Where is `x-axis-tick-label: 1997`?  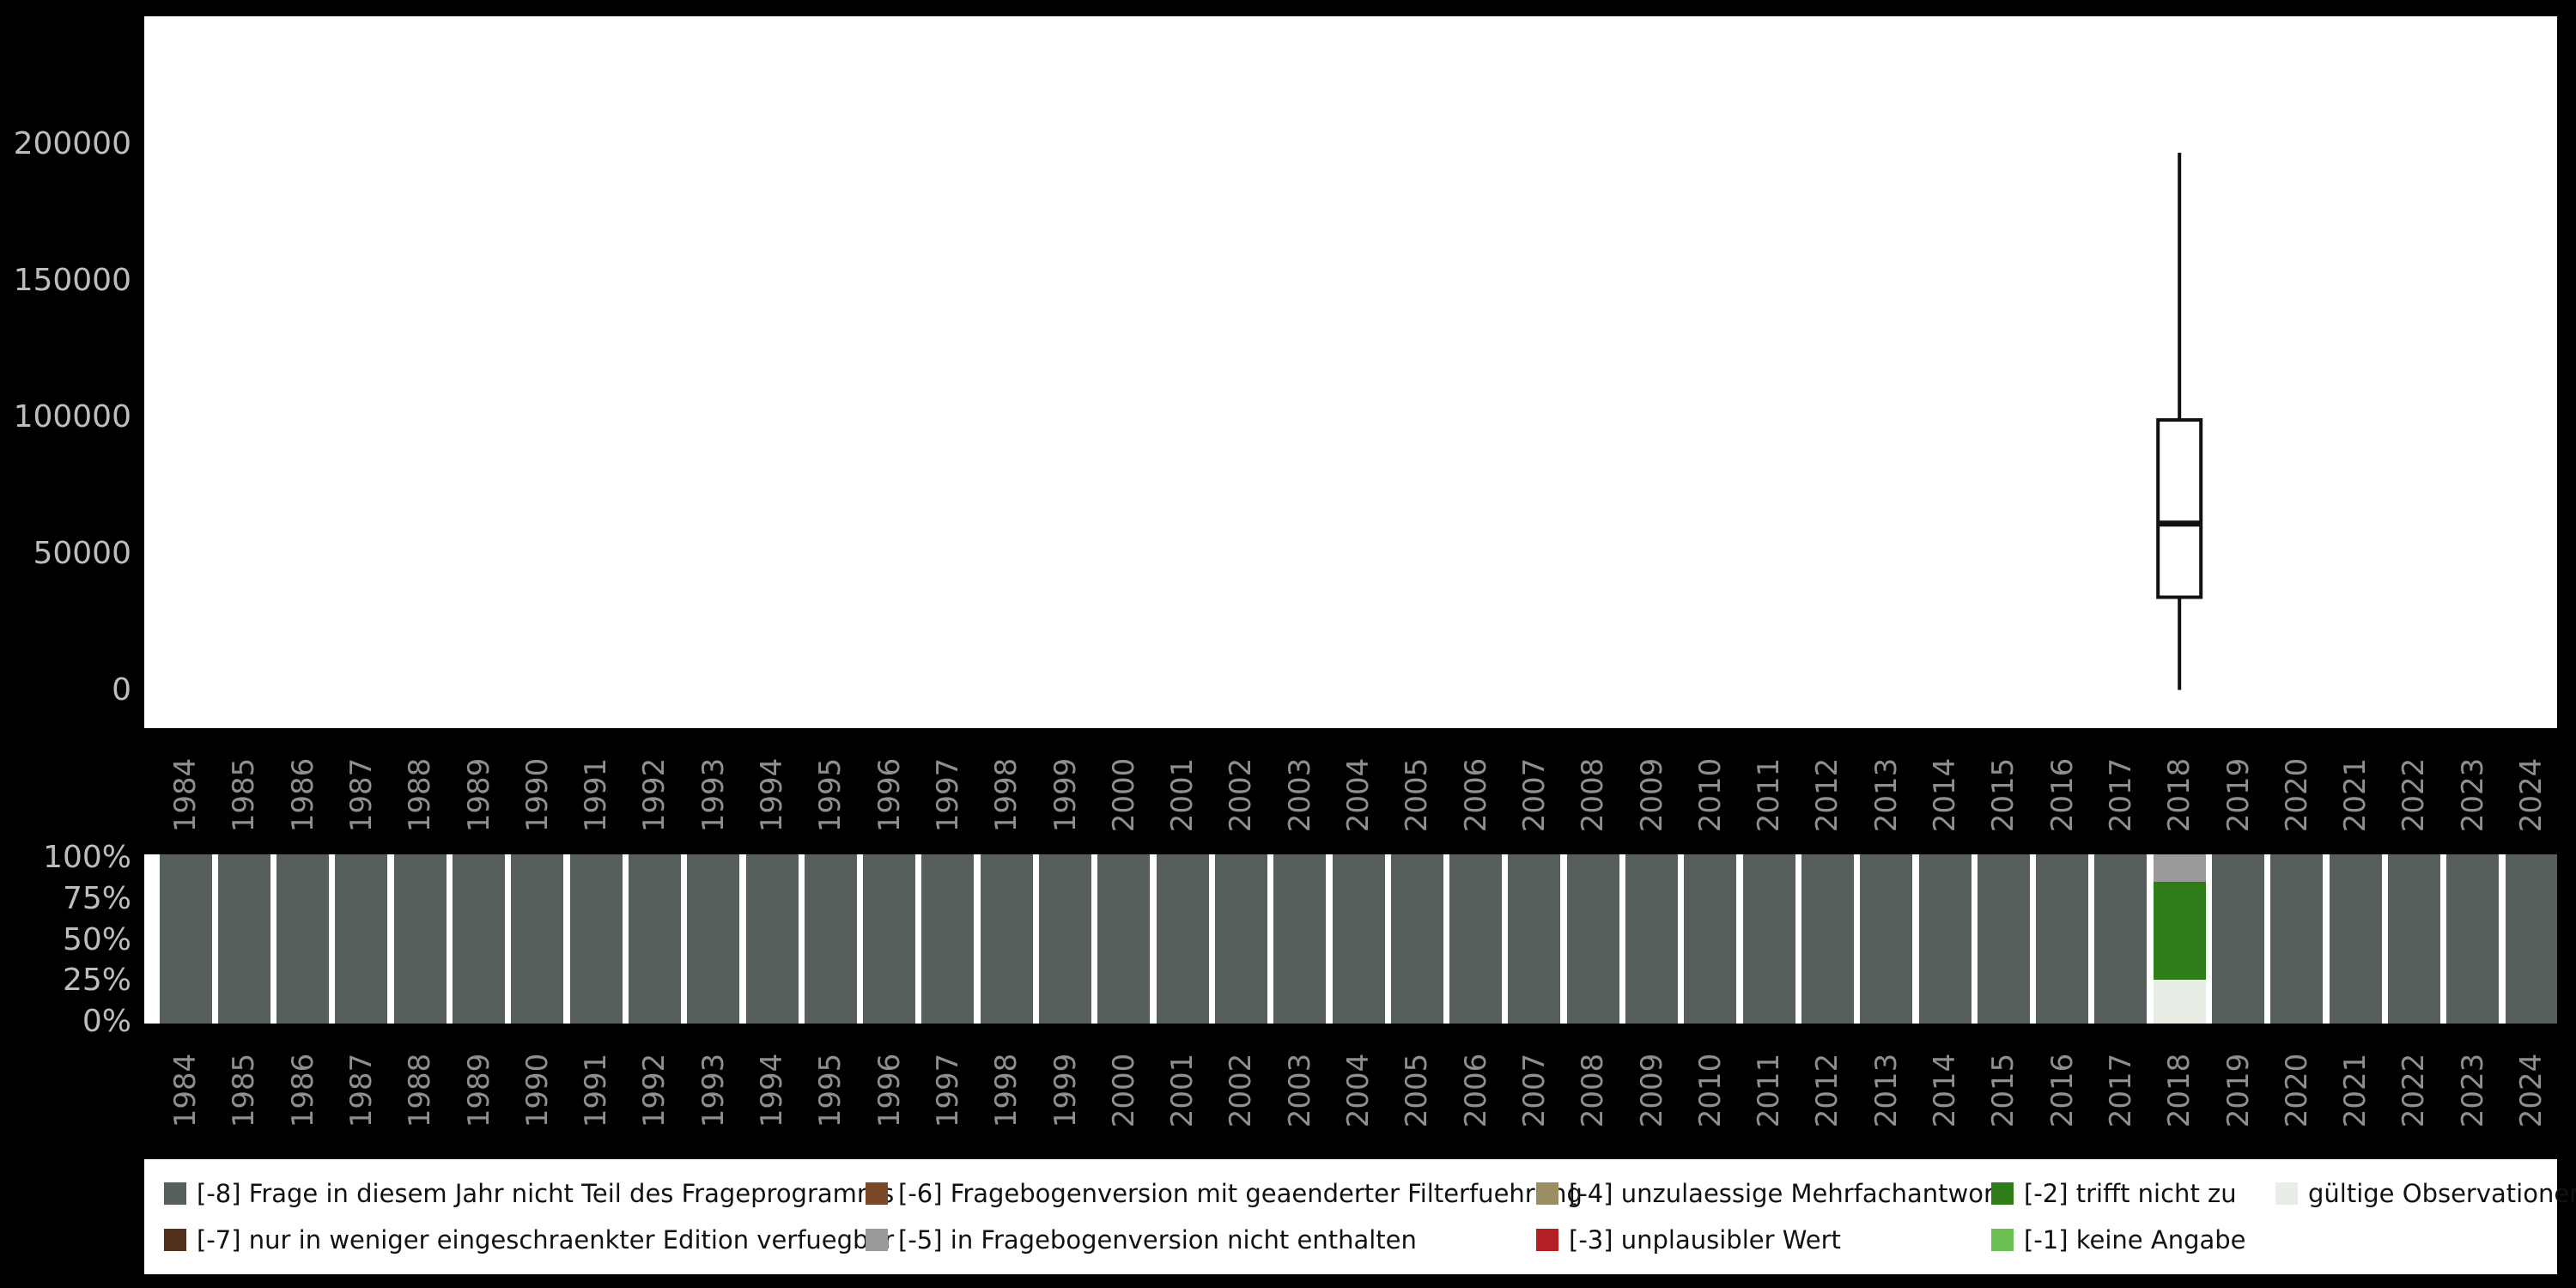
x-axis-tick-label: 1997 is located at coordinates (947, 1090).